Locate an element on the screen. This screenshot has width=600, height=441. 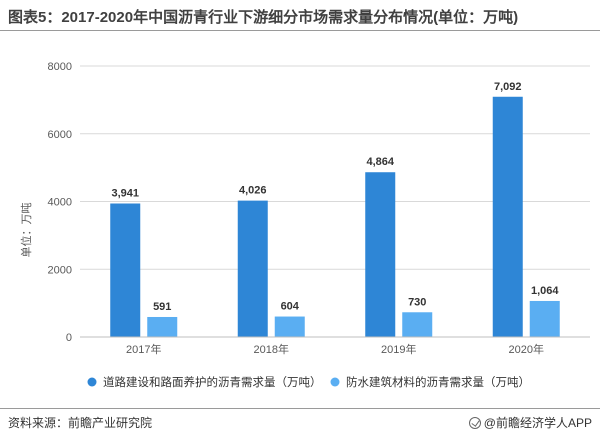
y-tick-label: 2000 is located at coordinates (60, 270).